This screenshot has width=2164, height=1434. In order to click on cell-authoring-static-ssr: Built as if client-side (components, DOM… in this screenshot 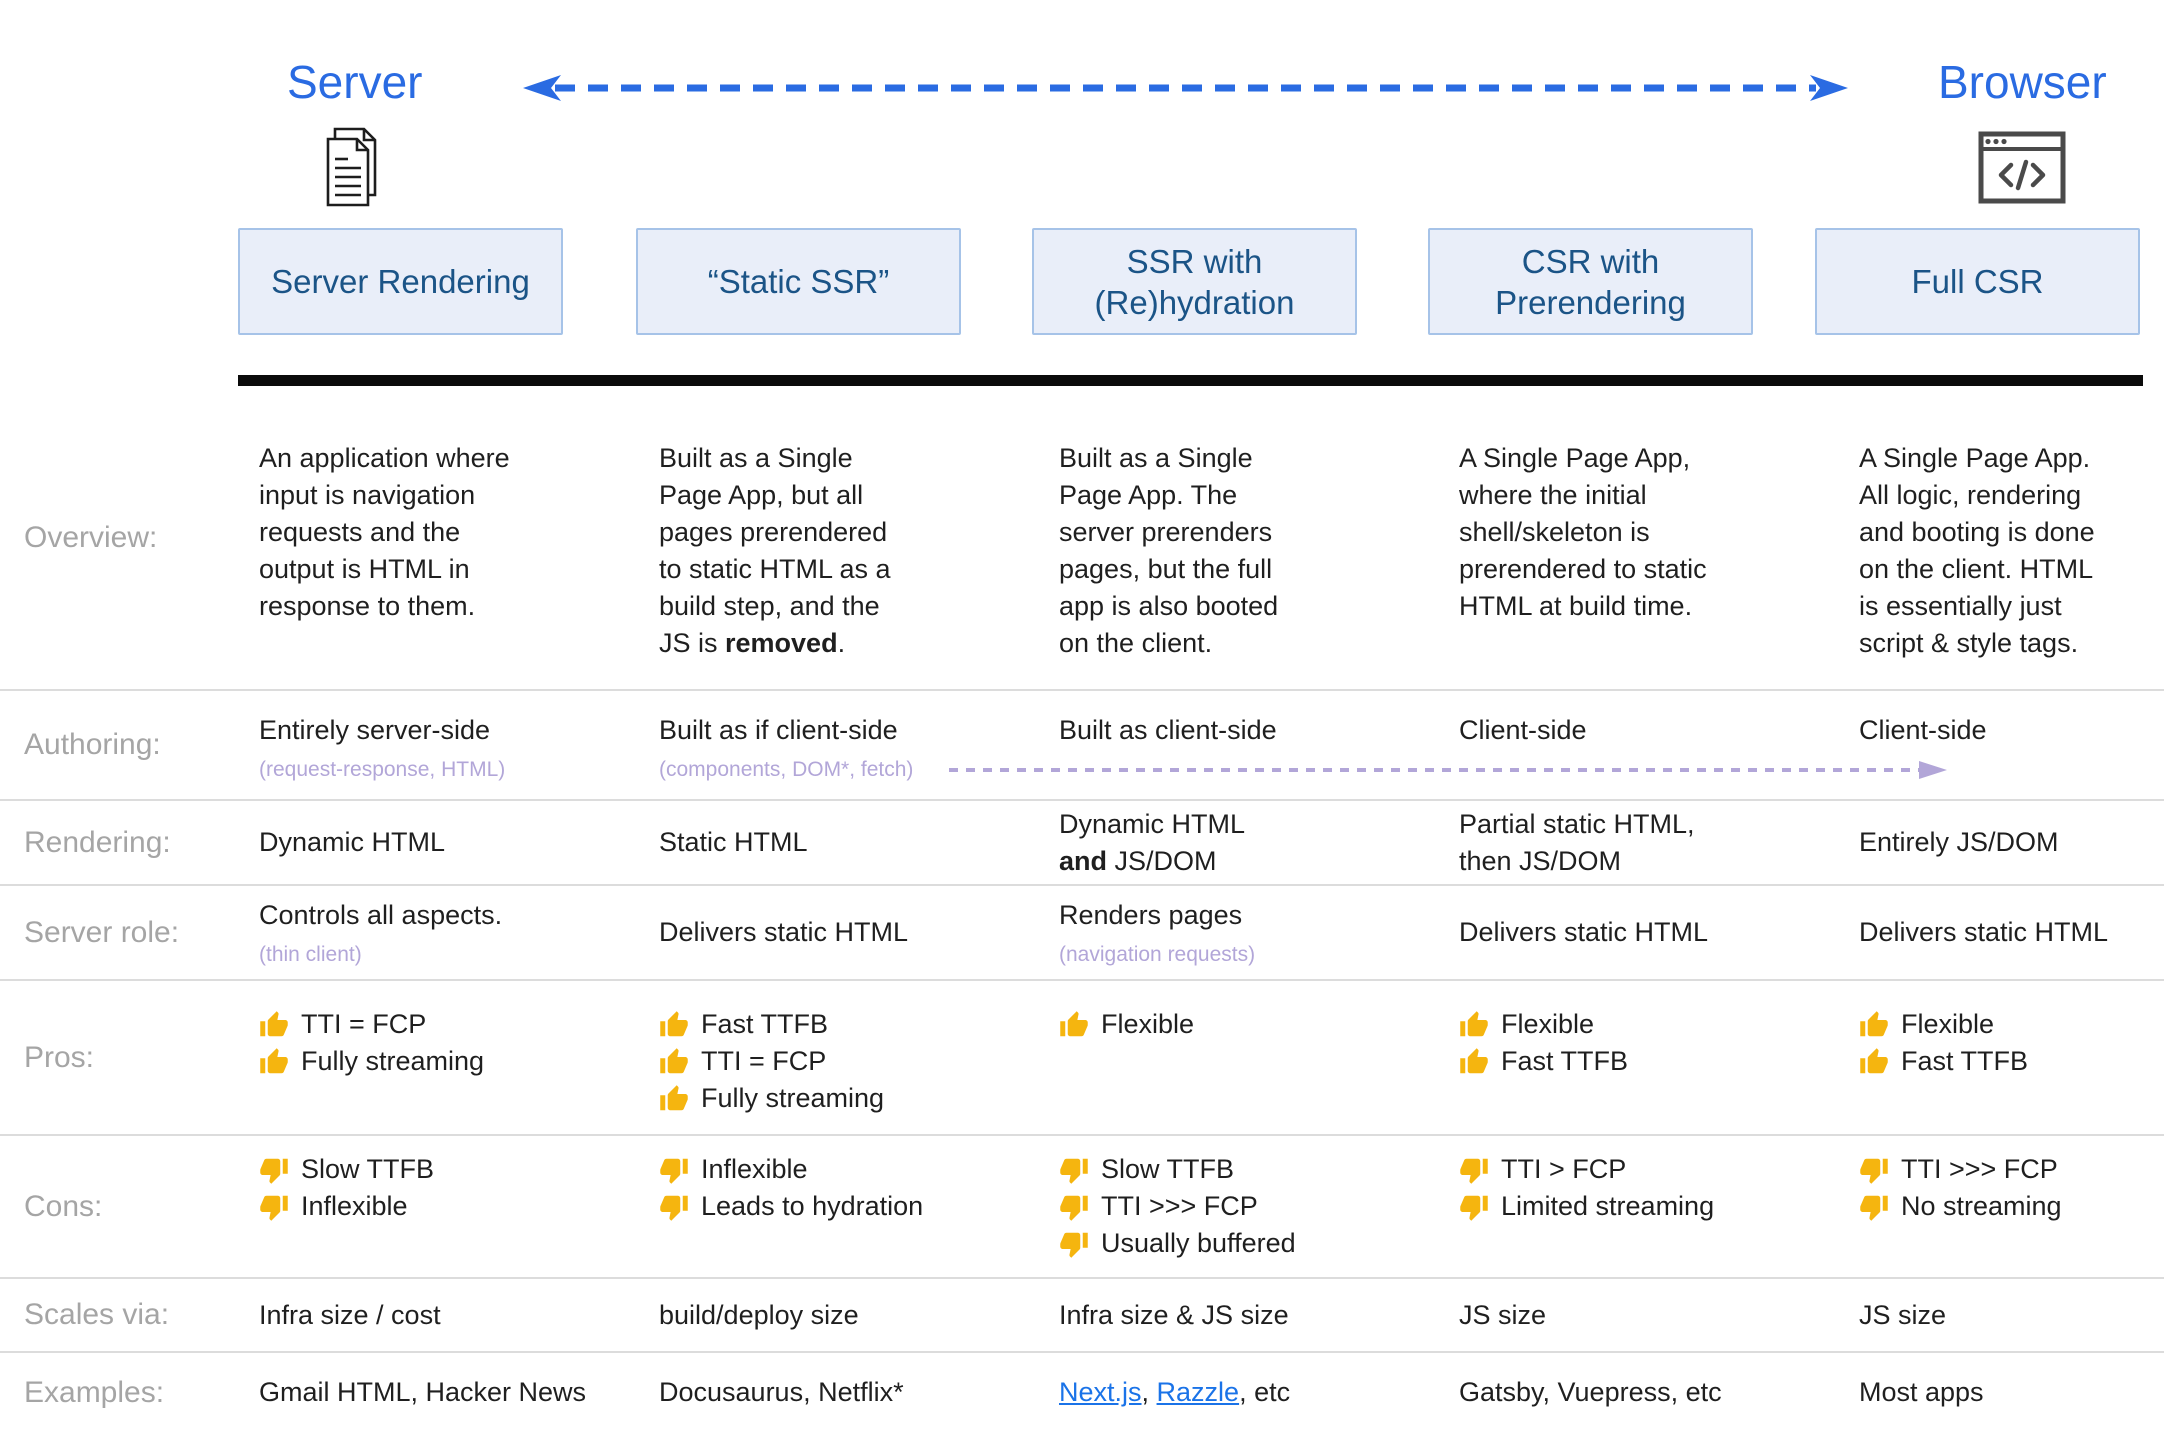, I will do `click(838, 745)`.